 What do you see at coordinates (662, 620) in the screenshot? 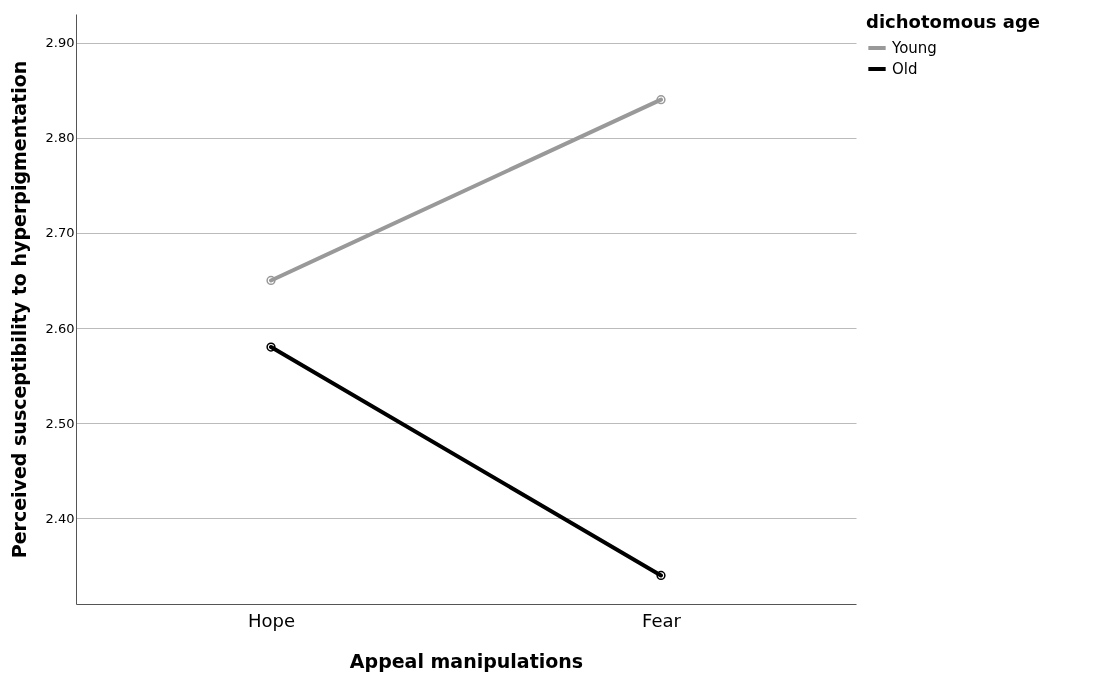
I see `x-tick-label: Fear` at bounding box center [662, 620].